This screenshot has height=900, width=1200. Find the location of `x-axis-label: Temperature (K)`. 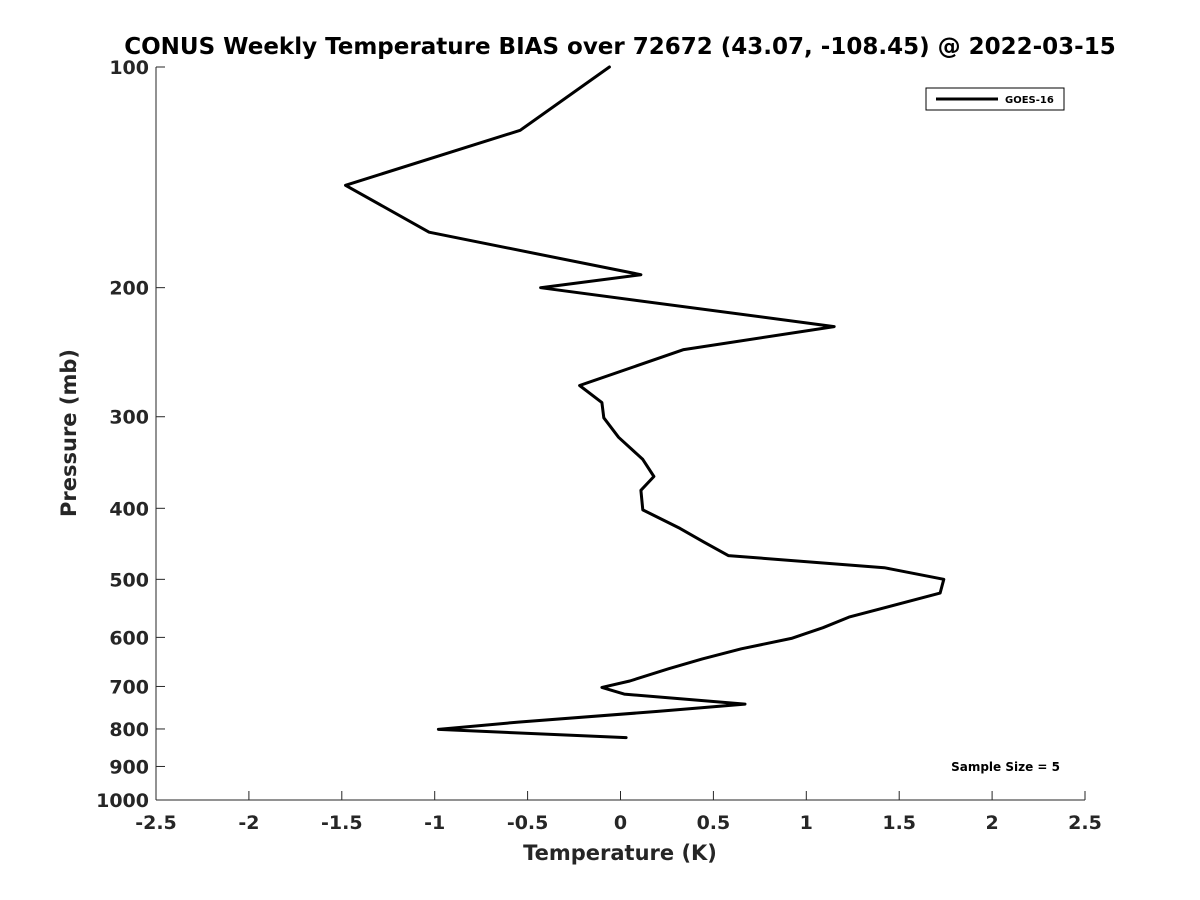

x-axis-label: Temperature (K) is located at coordinates (620, 853).